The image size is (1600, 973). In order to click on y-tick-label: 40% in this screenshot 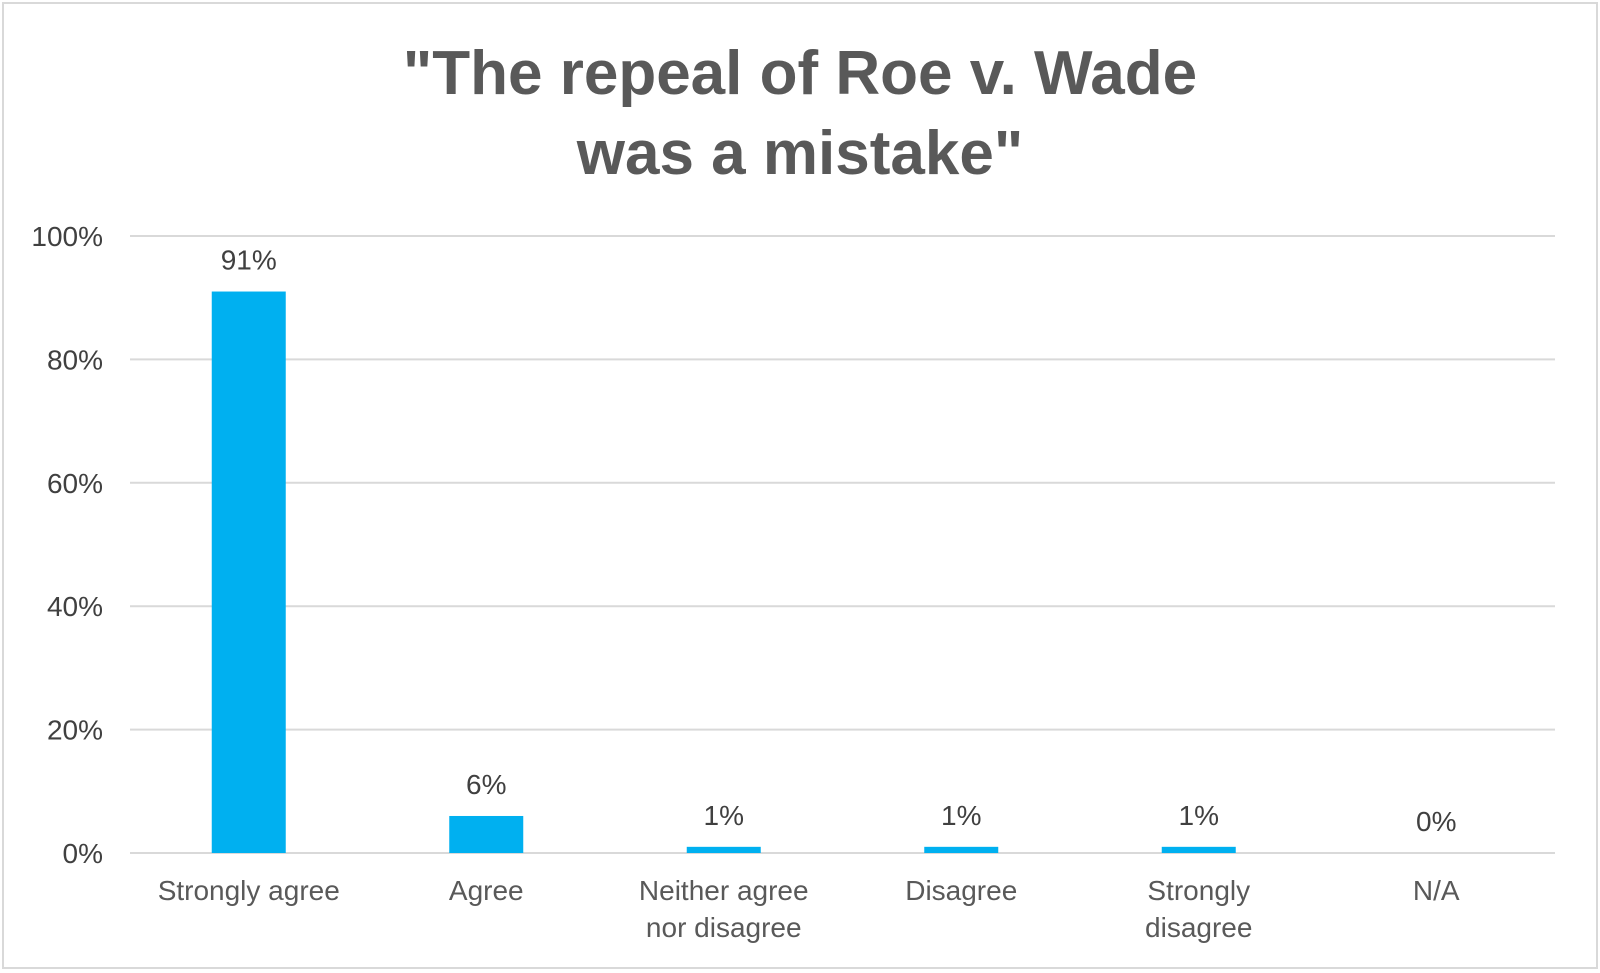, I will do `click(75, 606)`.